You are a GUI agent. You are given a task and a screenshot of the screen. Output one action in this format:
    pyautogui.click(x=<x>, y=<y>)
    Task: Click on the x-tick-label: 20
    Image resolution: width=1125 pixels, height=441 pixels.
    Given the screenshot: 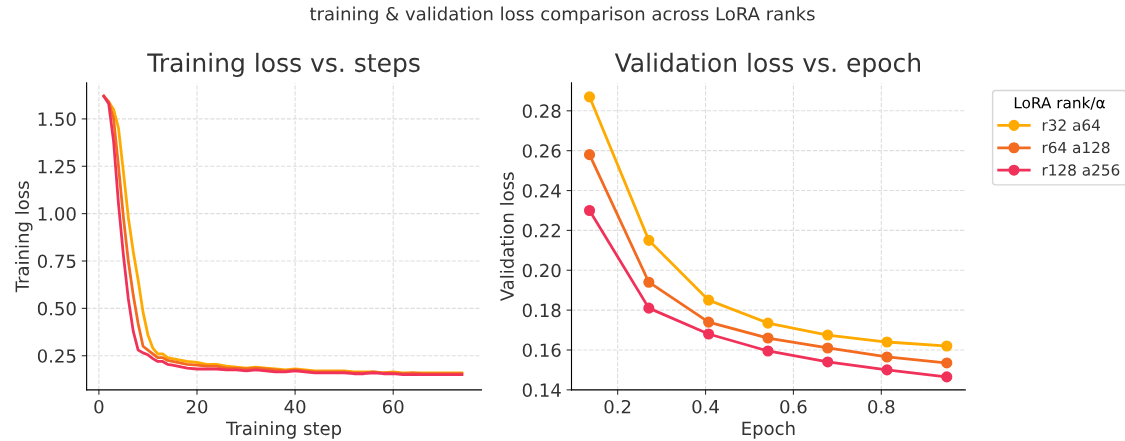 What is the action you would take?
    pyautogui.click(x=197, y=406)
    